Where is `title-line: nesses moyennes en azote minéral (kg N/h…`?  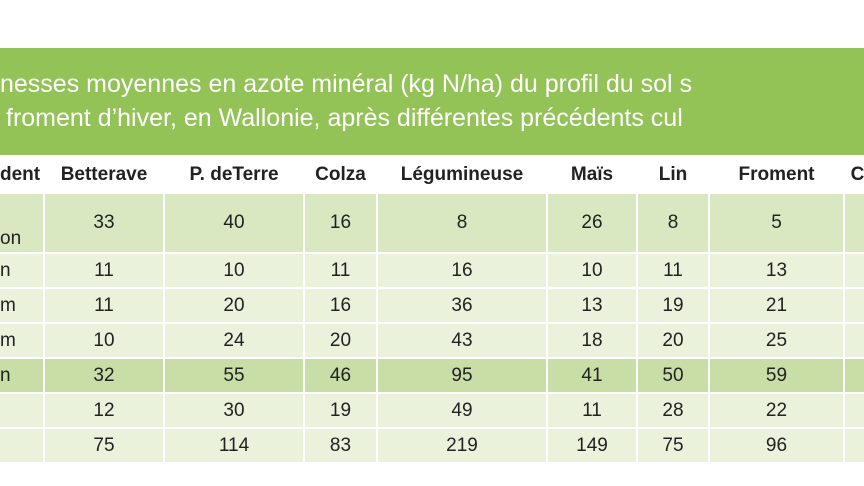
title-line: nesses moyennes en azote minéral (kg N/h… is located at coordinates (346, 84).